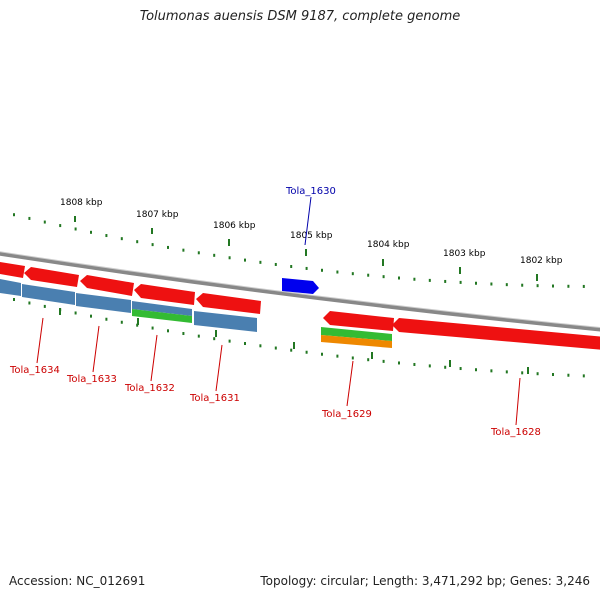 Image resolution: width=600 pixels, height=600 pixels. I want to click on cds-track, so click(300, 306).